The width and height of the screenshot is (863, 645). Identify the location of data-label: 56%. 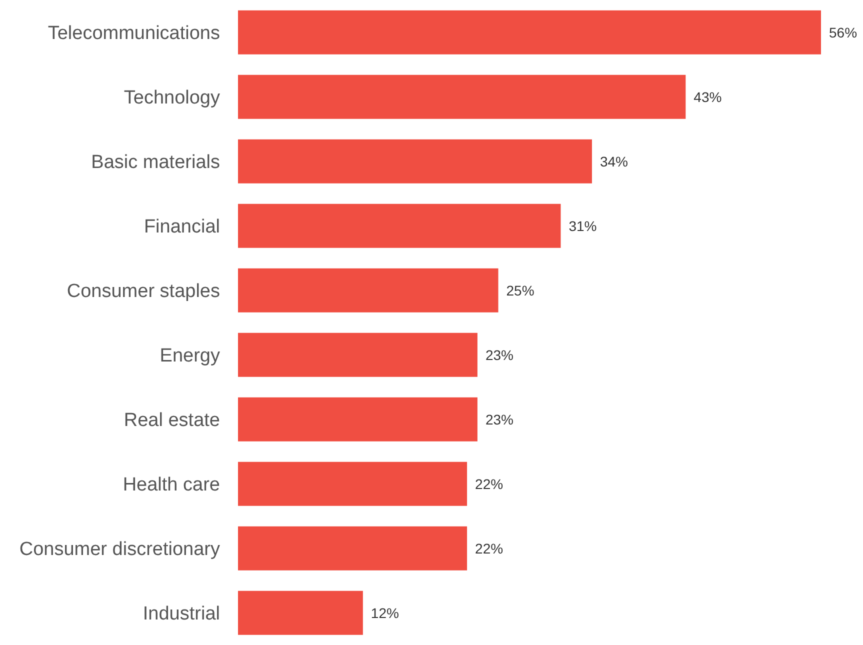
(843, 32).